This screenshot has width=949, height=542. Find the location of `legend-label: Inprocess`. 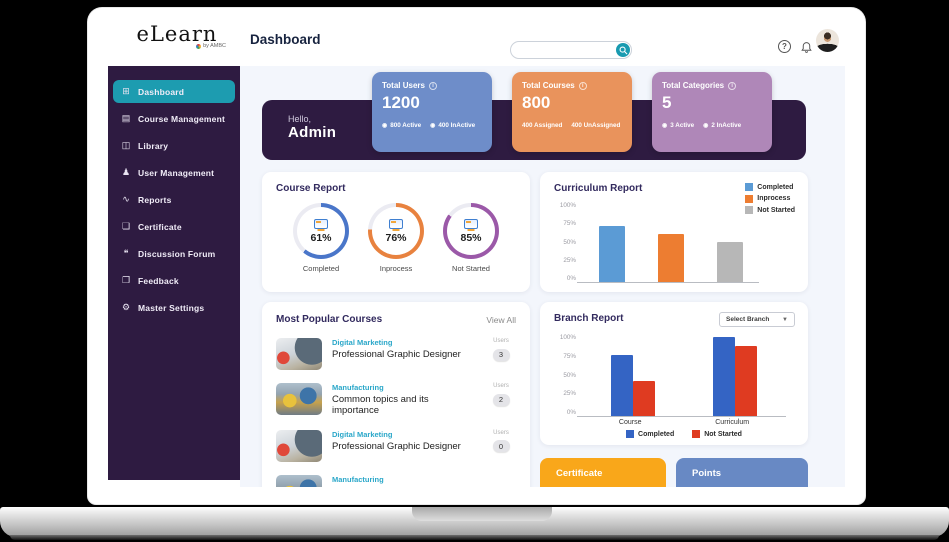

legend-label: Inprocess is located at coordinates (774, 198).